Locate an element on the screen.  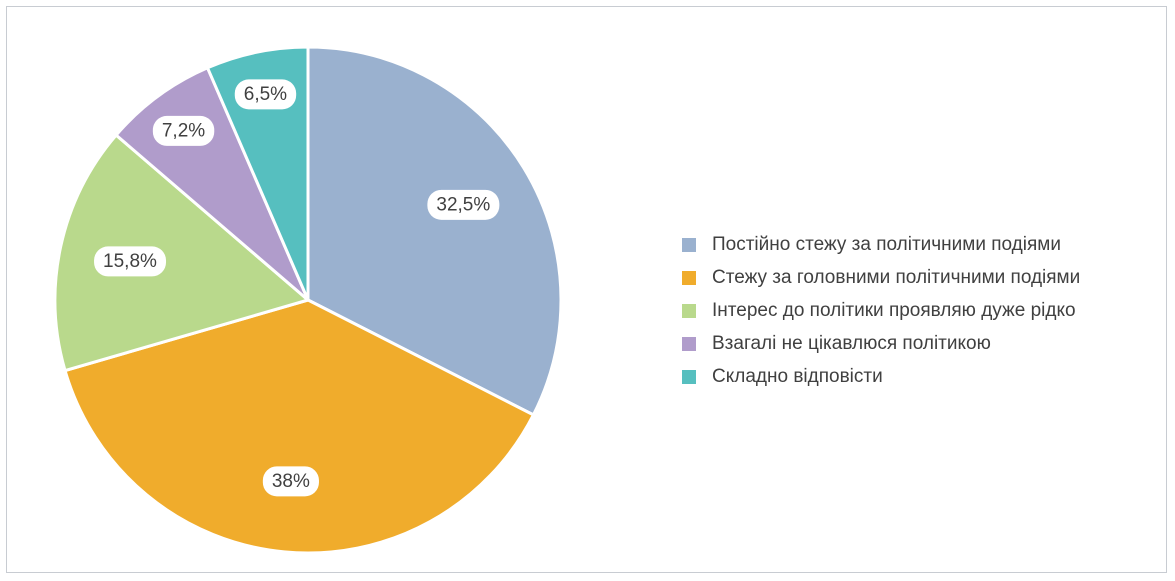
data-label: 38% is located at coordinates (290, 481).